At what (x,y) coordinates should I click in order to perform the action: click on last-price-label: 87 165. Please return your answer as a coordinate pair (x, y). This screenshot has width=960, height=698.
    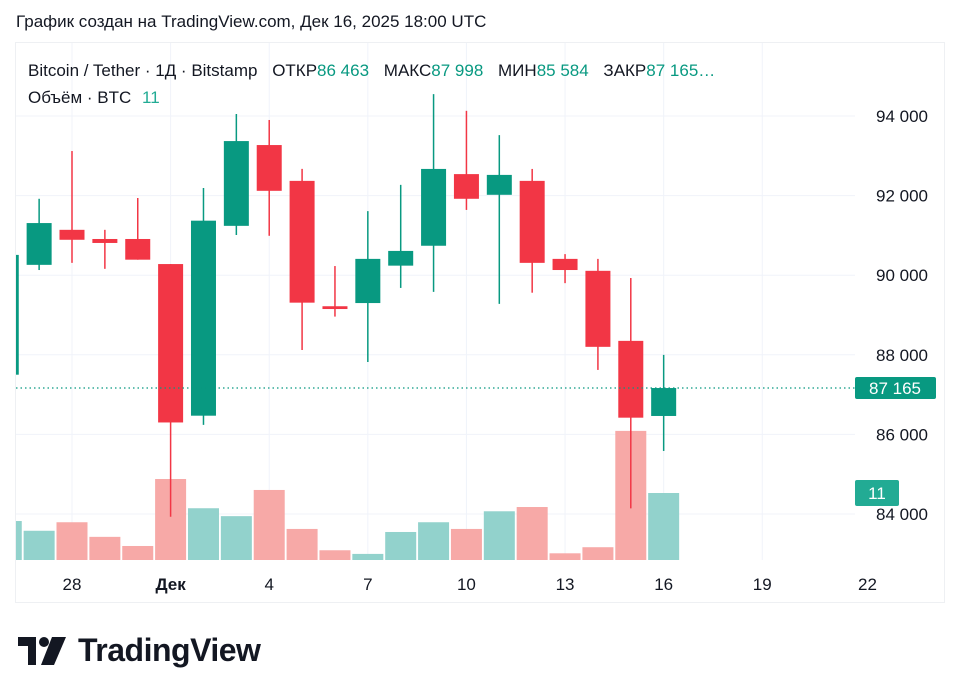
    Looking at the image, I should click on (895, 388).